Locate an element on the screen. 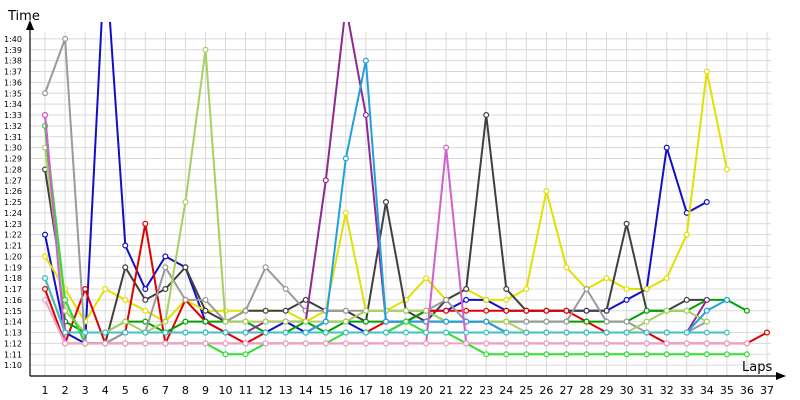  x-tick-label: 15 is located at coordinates (326, 390).